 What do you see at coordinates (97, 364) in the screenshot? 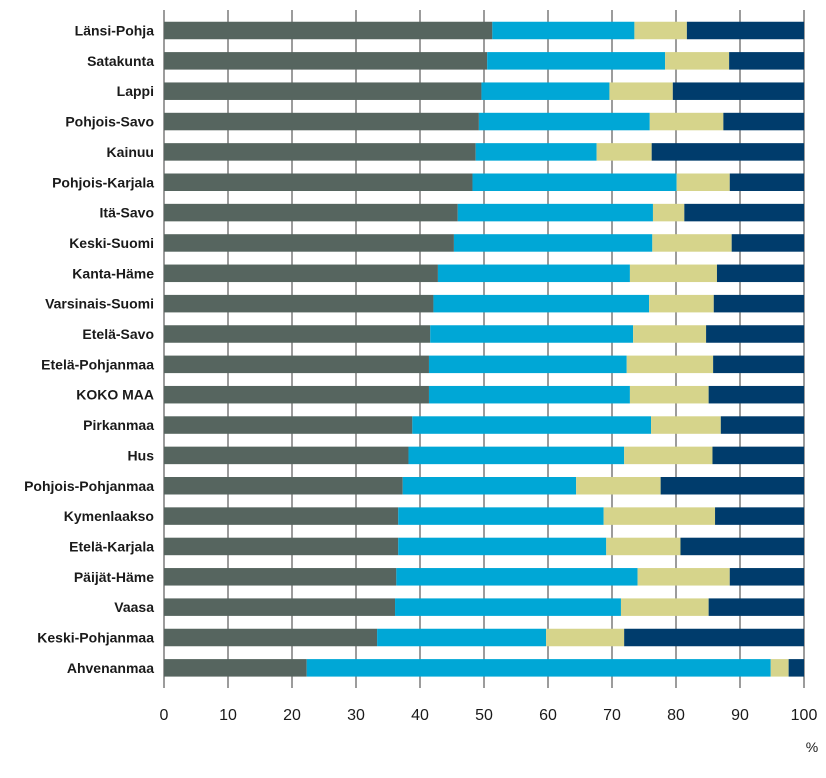
I see `category-label-12: Etelä-Pohjanmaa` at bounding box center [97, 364].